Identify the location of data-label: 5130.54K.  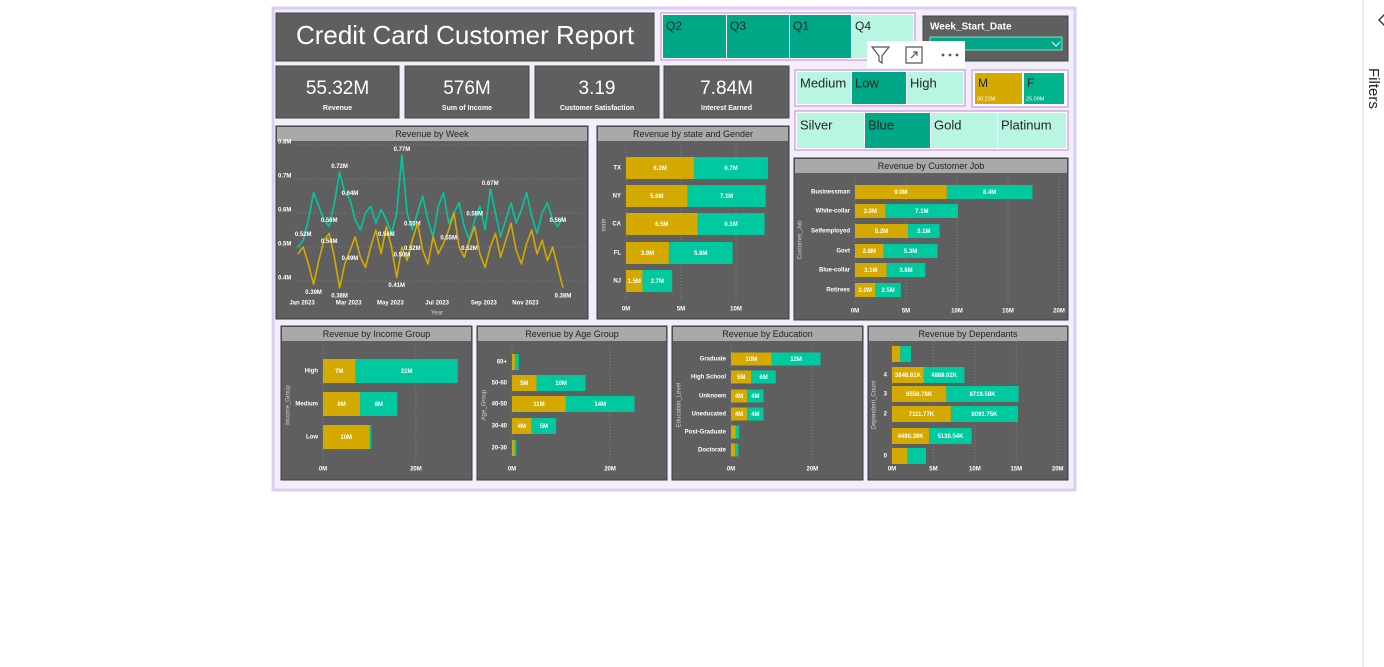
(950, 437).